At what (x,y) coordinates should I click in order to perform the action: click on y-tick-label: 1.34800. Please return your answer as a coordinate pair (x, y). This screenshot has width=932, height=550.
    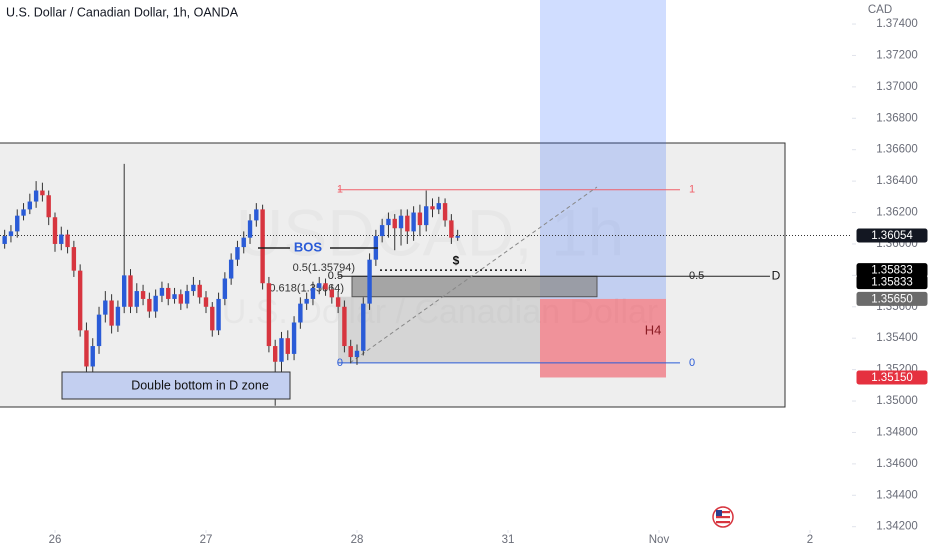
    Looking at the image, I should click on (897, 432).